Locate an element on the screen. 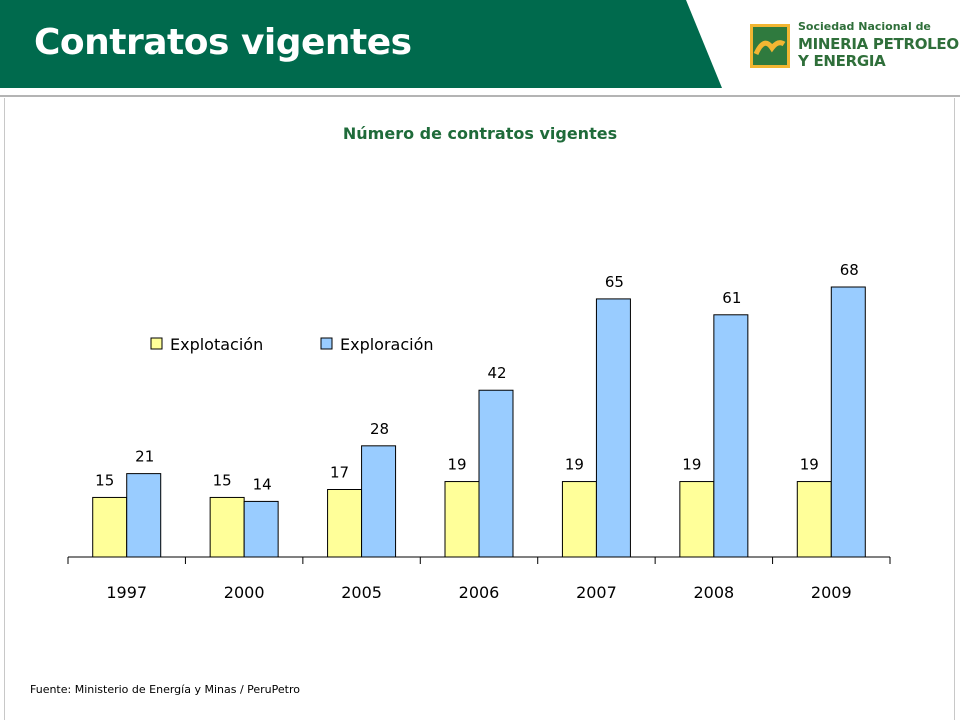 This screenshot has width=960, height=720. data-label-exploracion-2008: 61 is located at coordinates (731, 298).